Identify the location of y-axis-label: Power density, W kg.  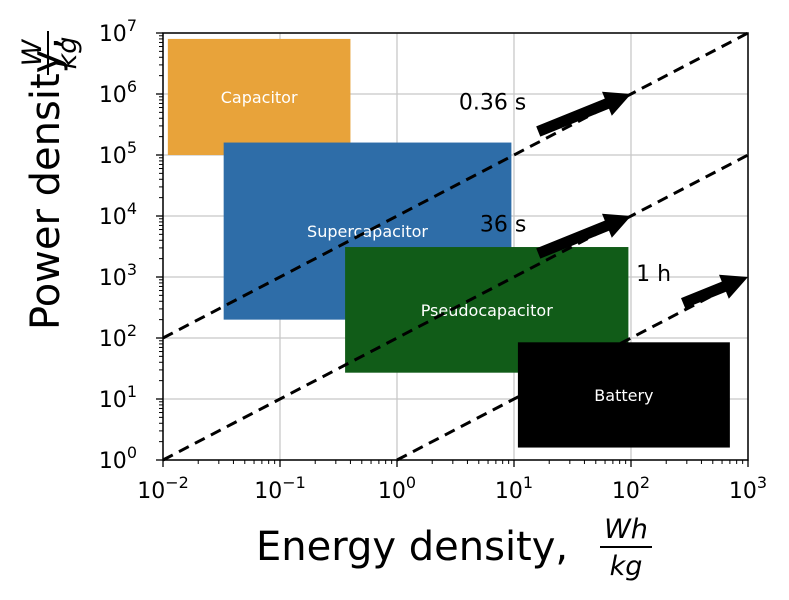
(50, 180).